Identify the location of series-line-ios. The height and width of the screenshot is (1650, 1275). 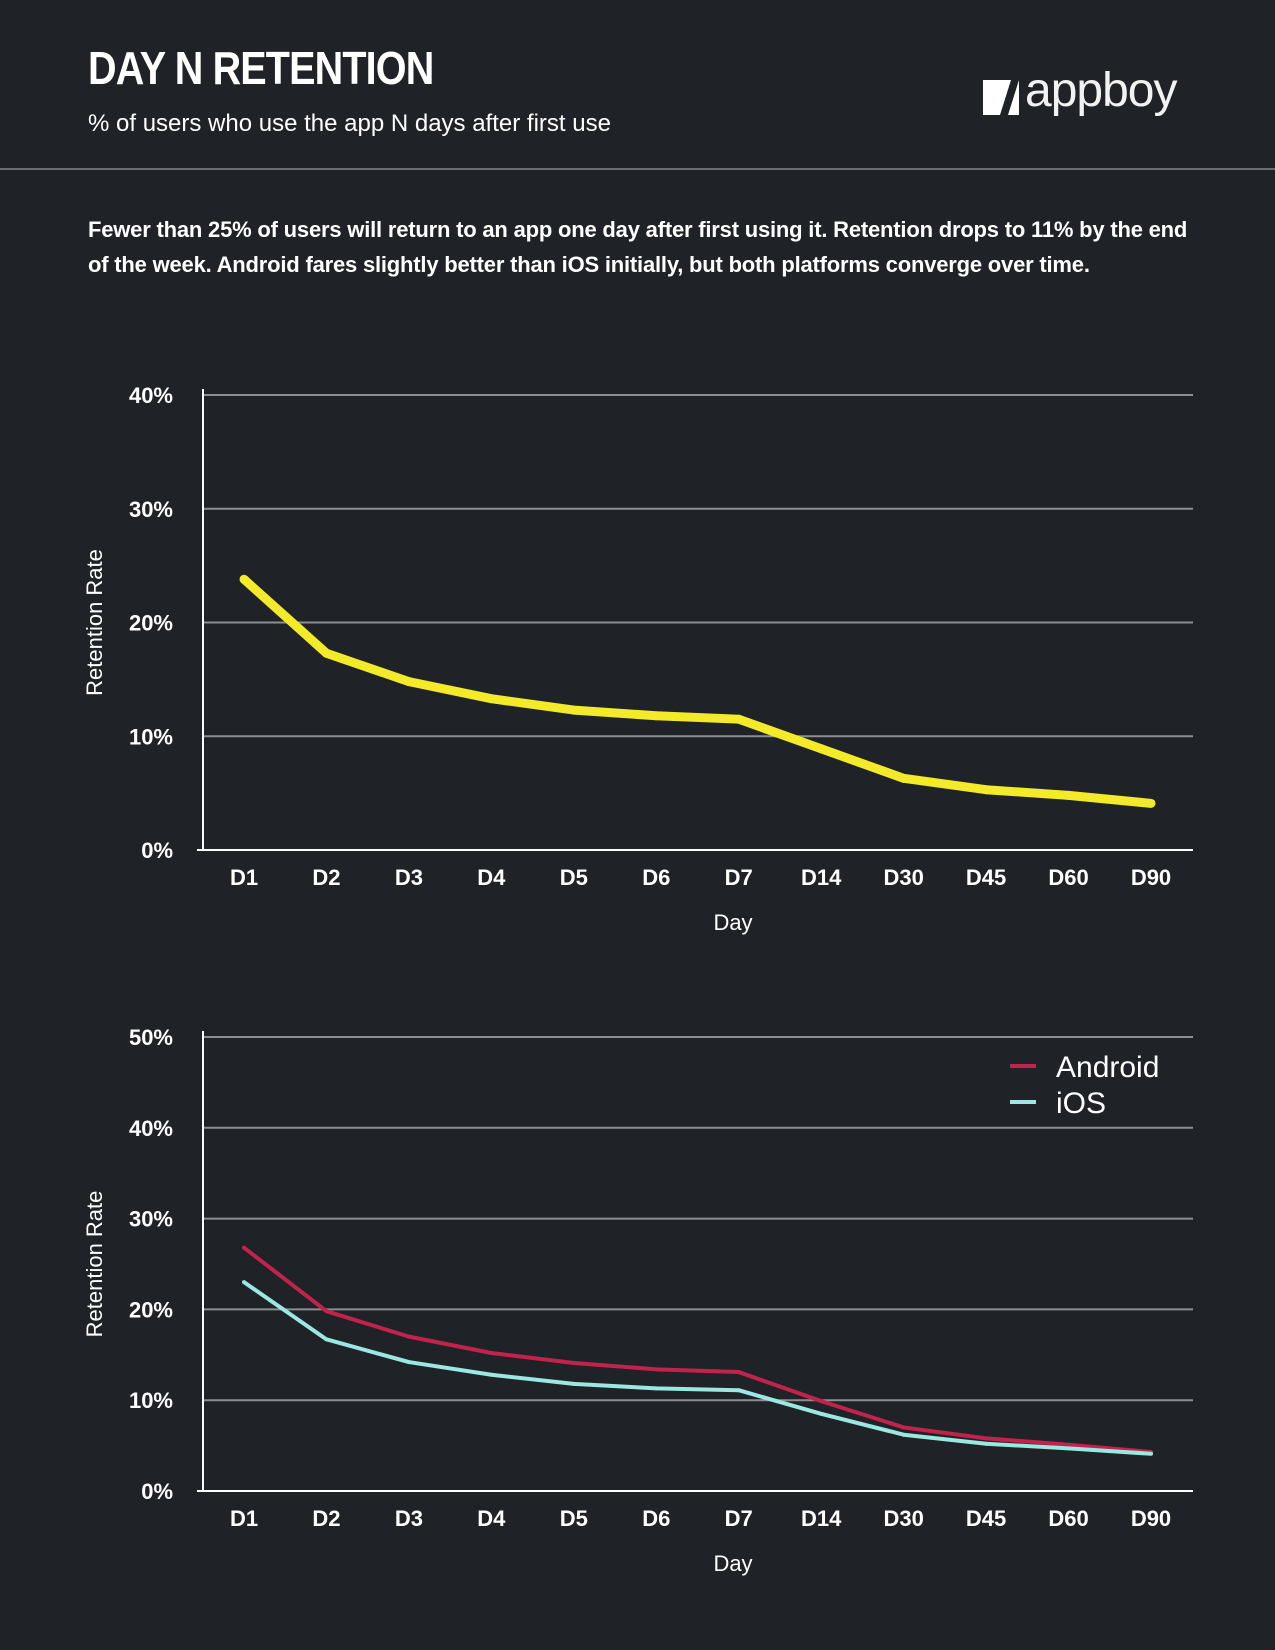
(697, 1368).